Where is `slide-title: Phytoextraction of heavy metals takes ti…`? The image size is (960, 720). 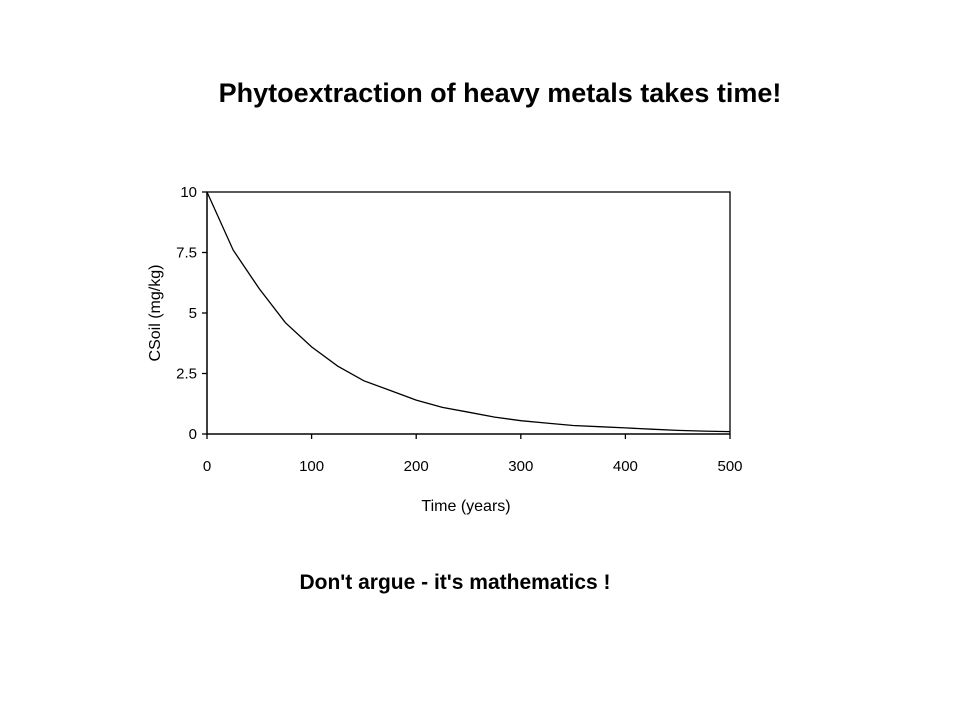
slide-title: Phytoextraction of heavy metals takes ti… is located at coordinates (500, 93).